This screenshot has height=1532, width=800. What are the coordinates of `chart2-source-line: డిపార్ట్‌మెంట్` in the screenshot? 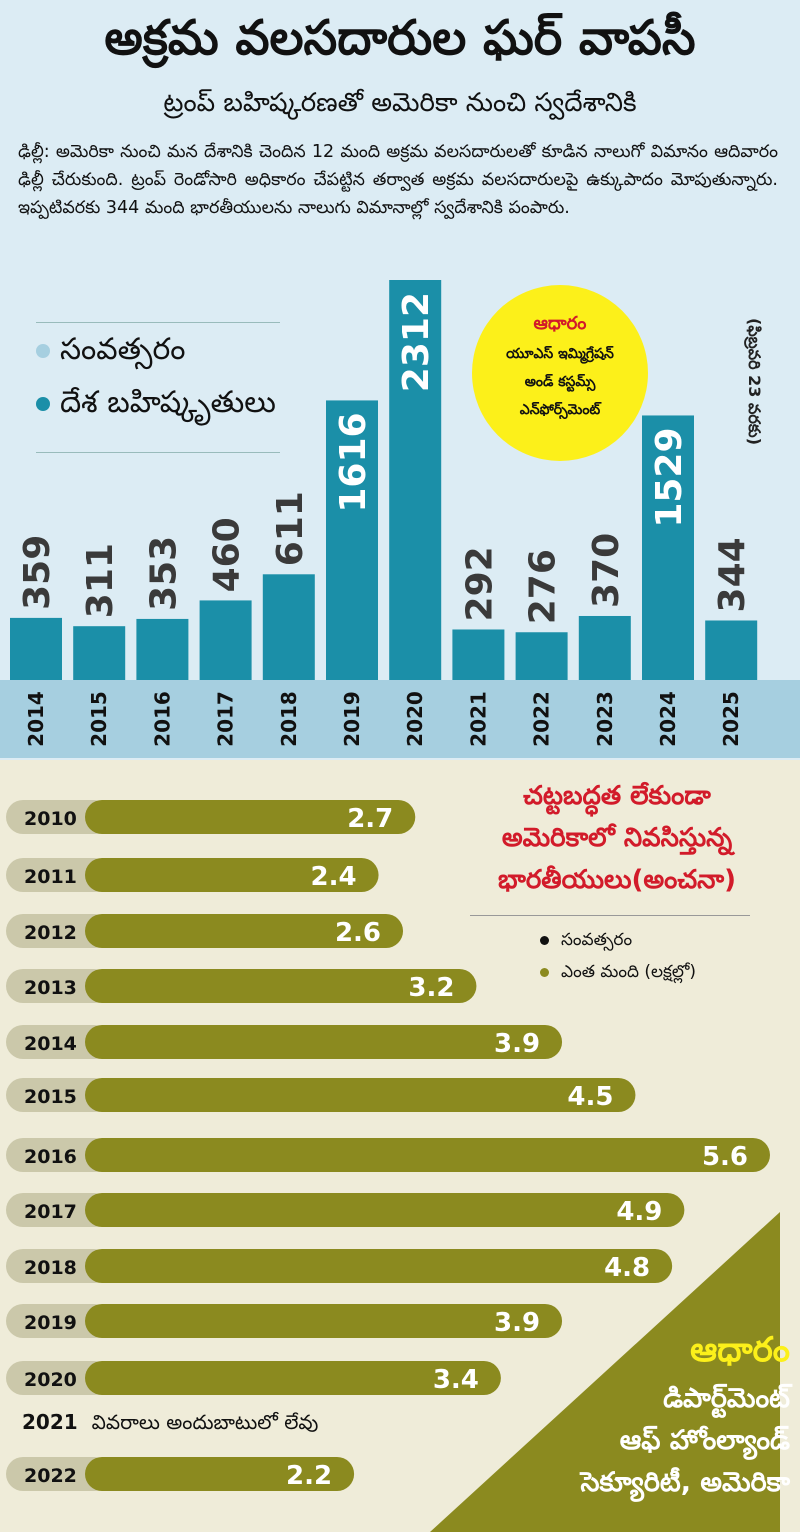 It's located at (726, 1398).